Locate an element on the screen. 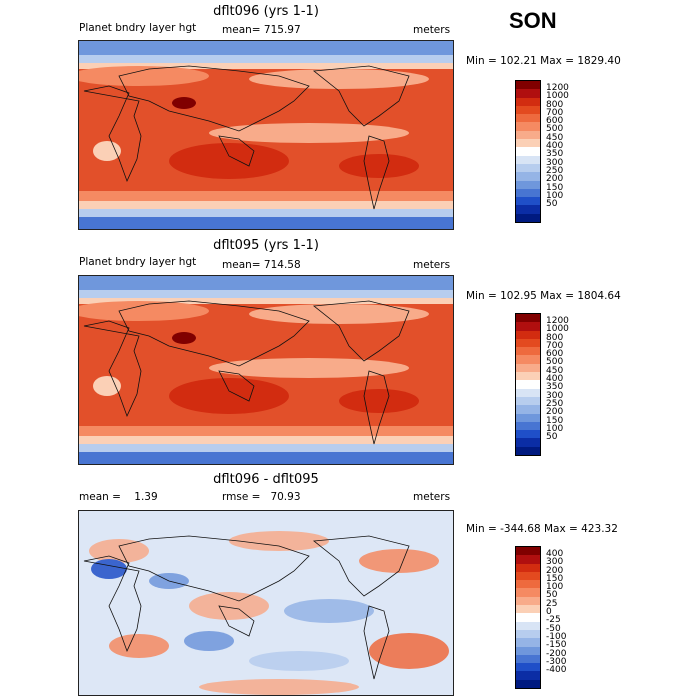 The height and width of the screenshot is (700, 700). panel3-map is located at coordinates (266, 603).